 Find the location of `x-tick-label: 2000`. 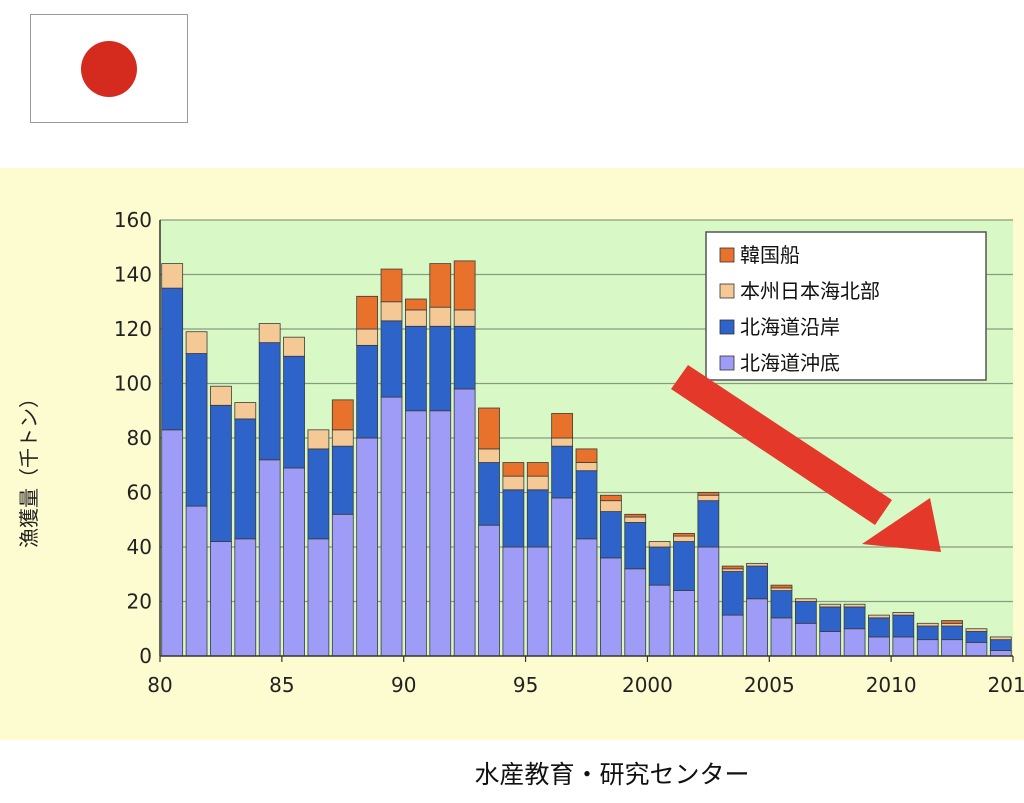

x-tick-label: 2000 is located at coordinates (647, 685).